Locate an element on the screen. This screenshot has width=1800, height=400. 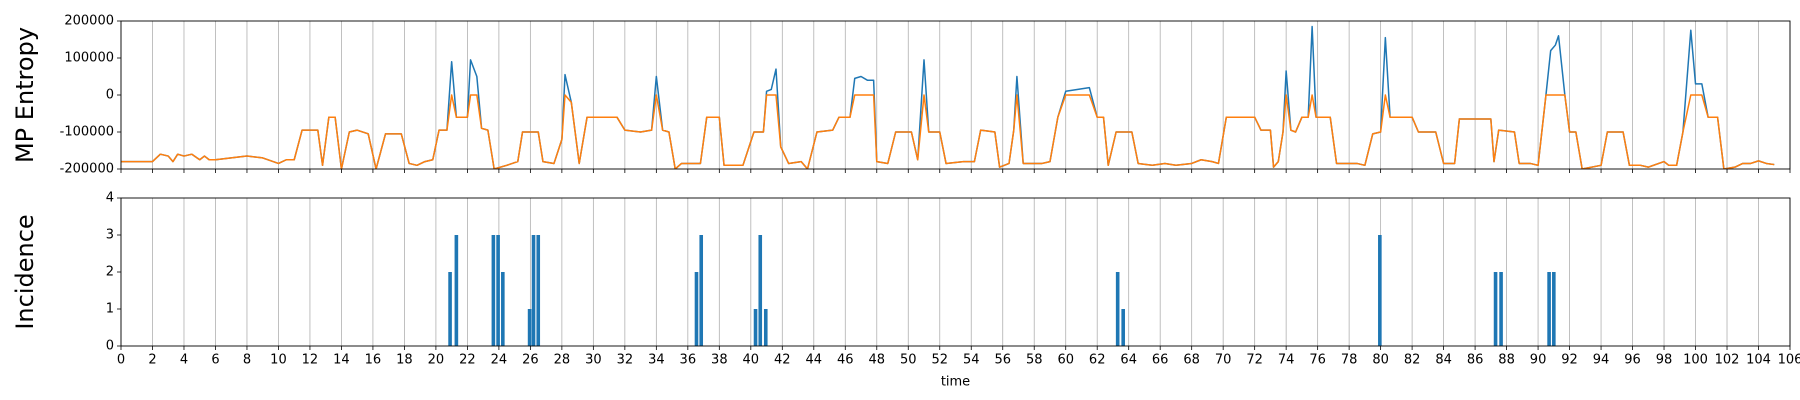
x-tick-label: 102 is located at coordinates (1727, 360).